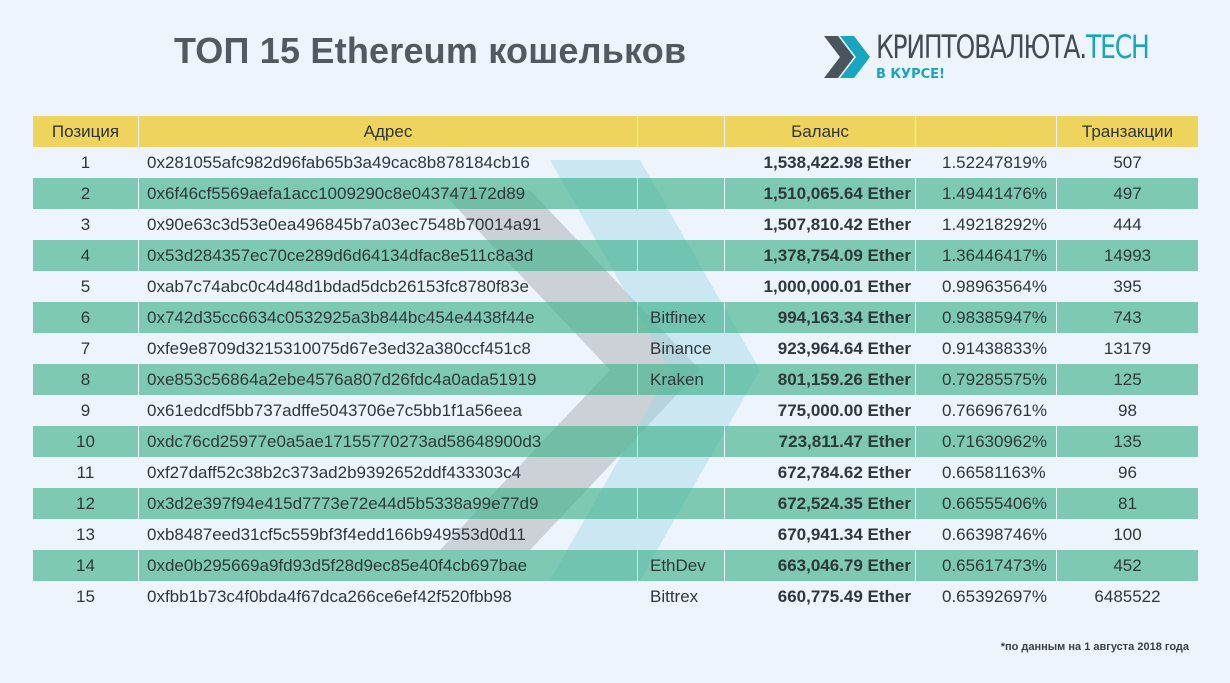  Describe the element at coordinates (1127, 472) in the screenshot. I see `cell-transactions: 96` at that location.